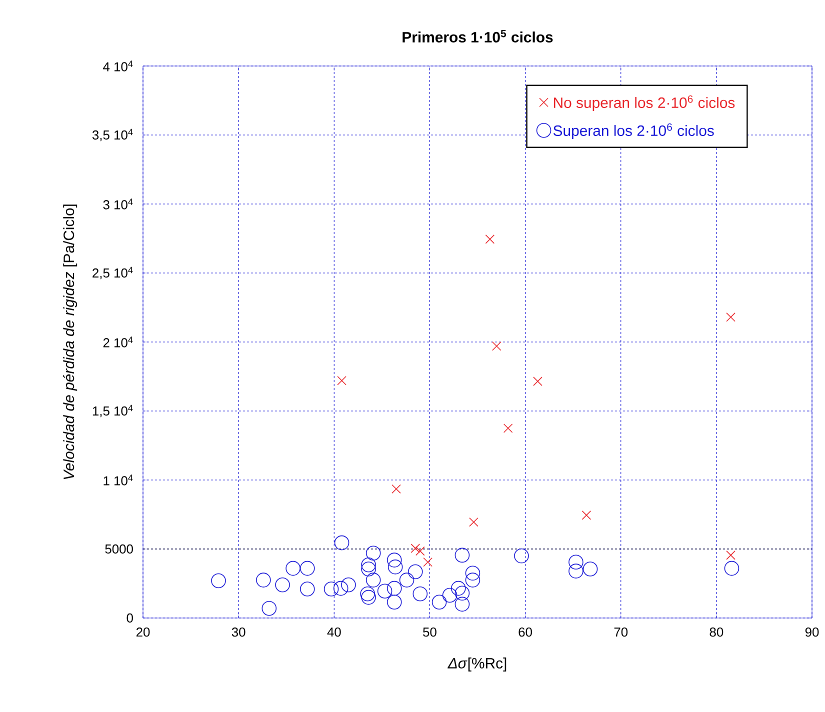  I want to click on y-axis-title: Velocidad de pérdida de rigidez [Pa/Ciclo], so click(70, 342).